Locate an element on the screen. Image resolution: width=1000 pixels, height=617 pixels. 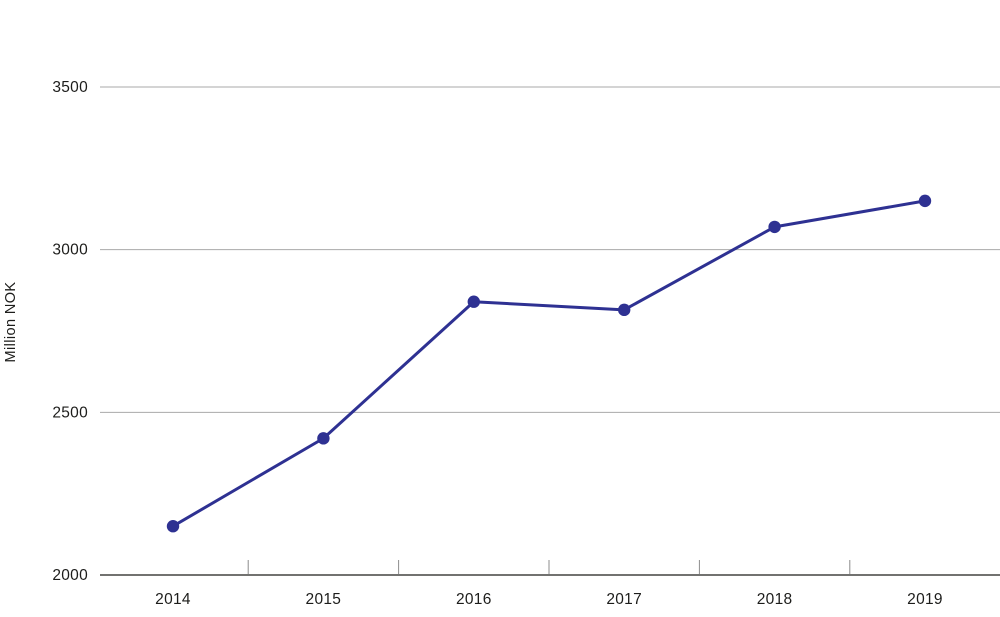
x-tick-label: 2017 is located at coordinates (624, 599).